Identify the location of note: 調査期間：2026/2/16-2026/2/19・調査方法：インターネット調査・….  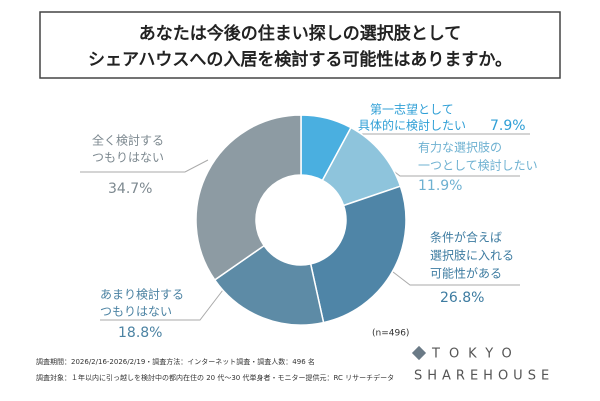
(175, 361).